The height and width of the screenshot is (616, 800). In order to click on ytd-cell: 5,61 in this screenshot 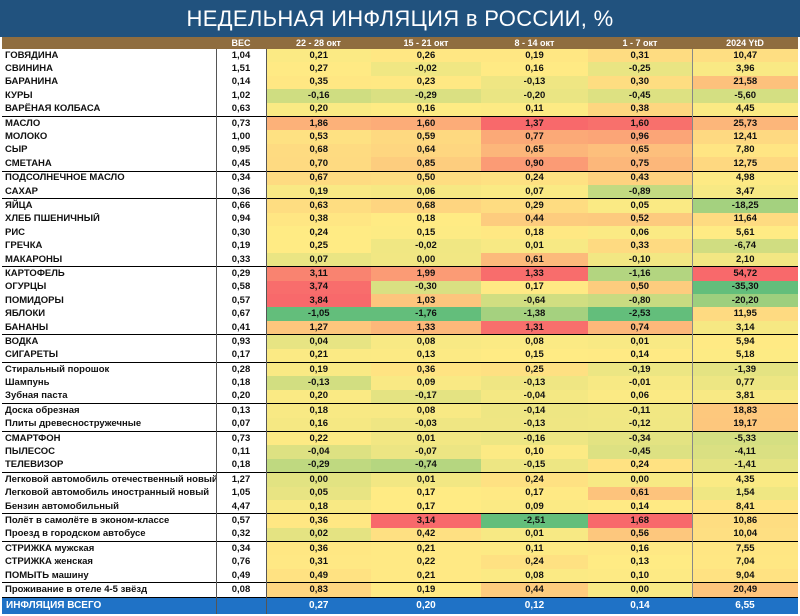, I will do `click(744, 233)`.